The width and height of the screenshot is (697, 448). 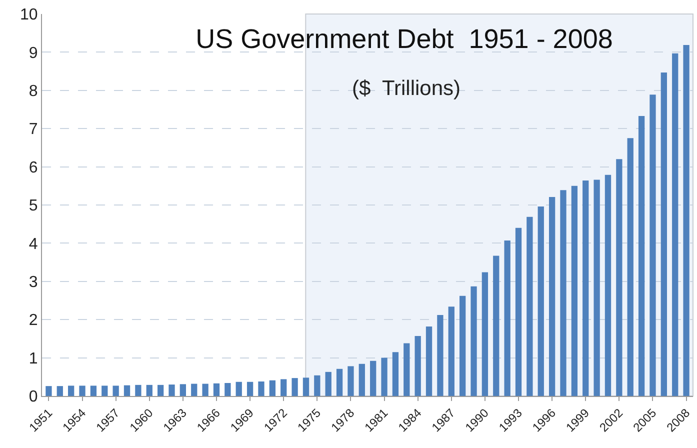 What do you see at coordinates (406, 88) in the screenshot?
I see `text: ($ Trillions)` at bounding box center [406, 88].